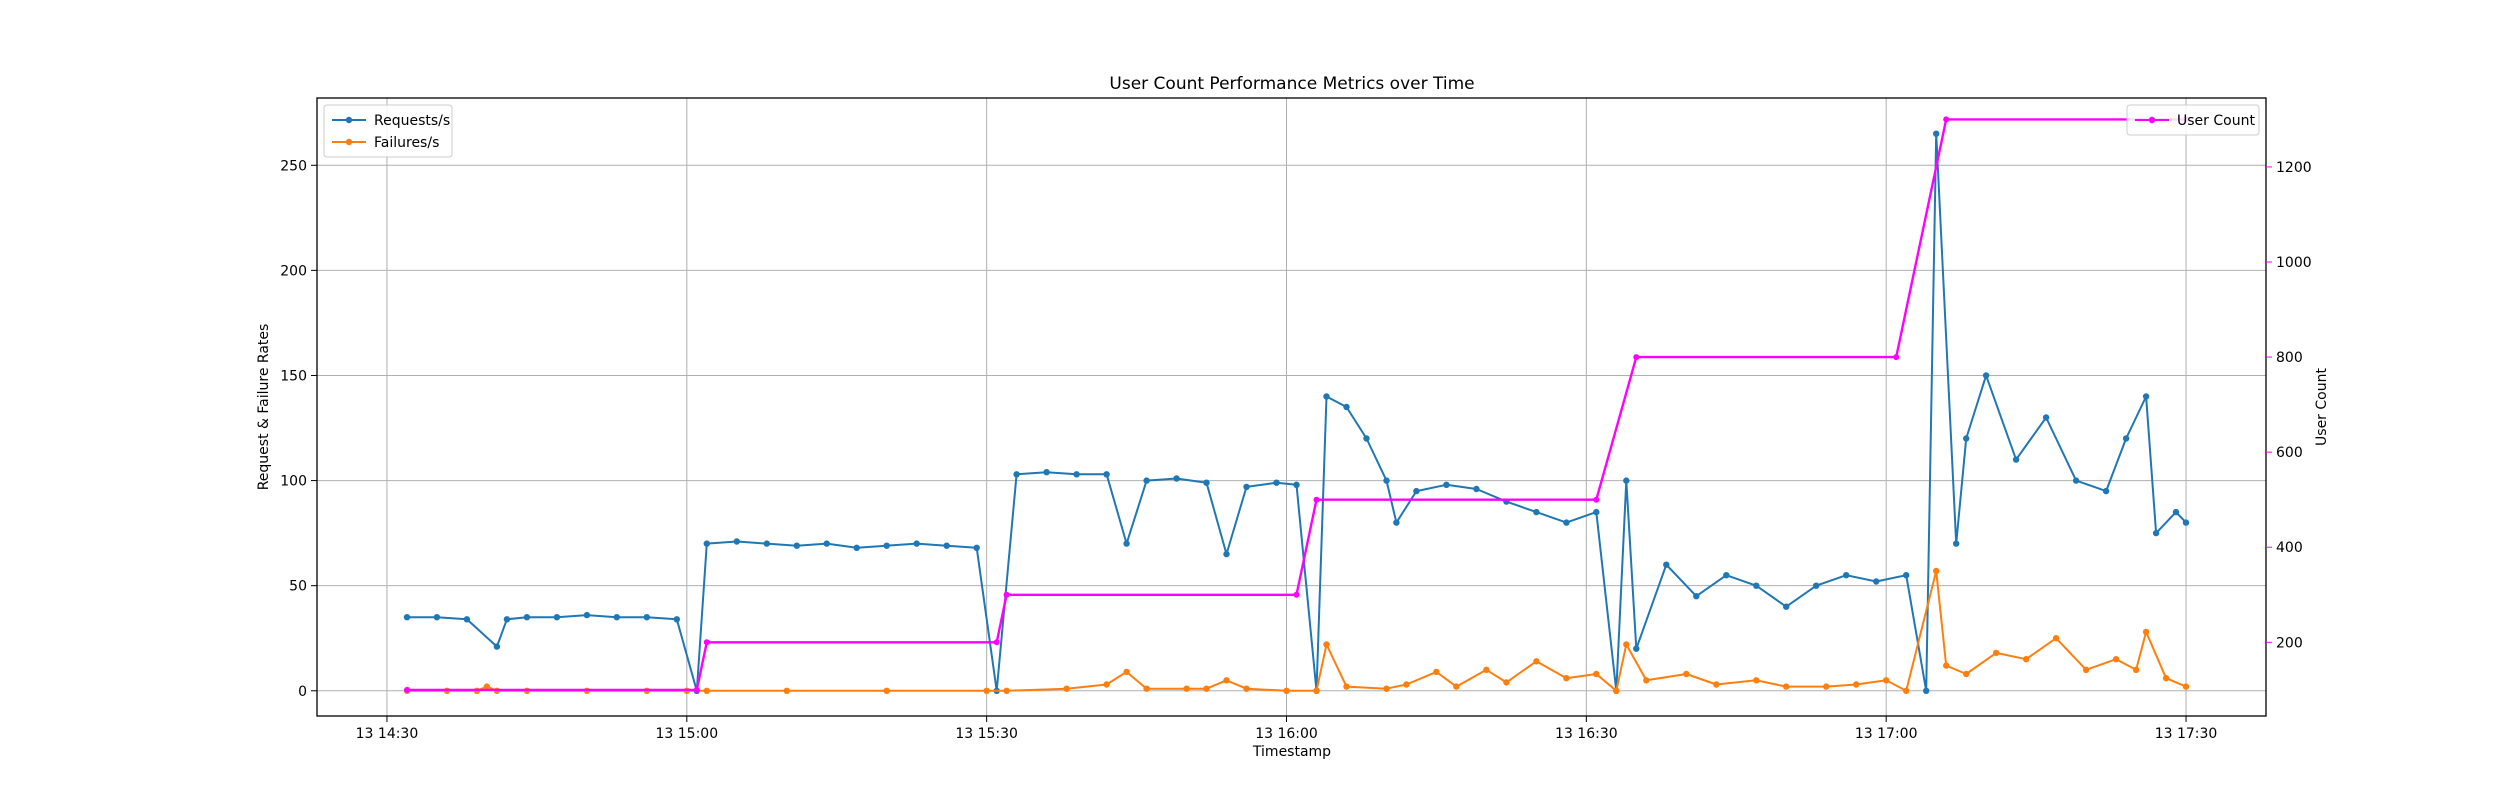 This screenshot has width=2500, height=800. Describe the element at coordinates (293, 166) in the screenshot. I see `y-tick-label: 250` at that location.